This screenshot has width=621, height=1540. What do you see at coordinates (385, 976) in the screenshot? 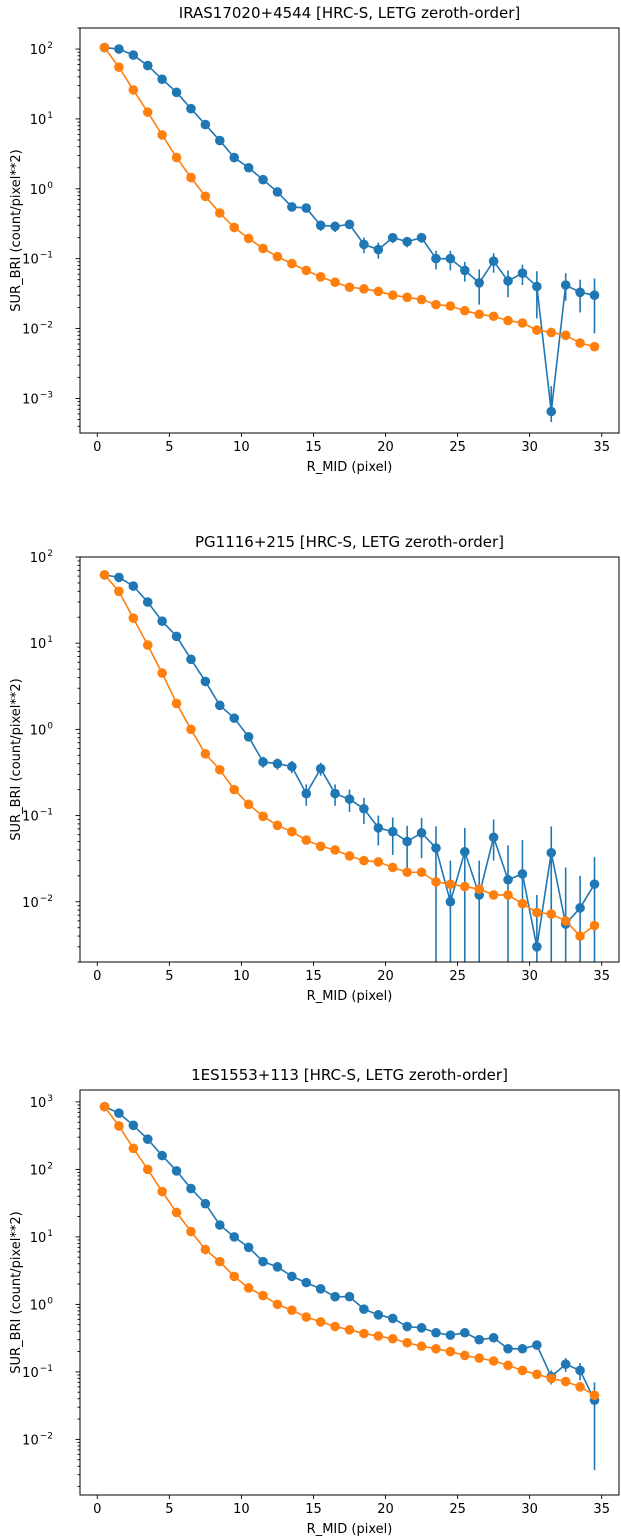
I see `x-tick-label: 20` at bounding box center [385, 976].